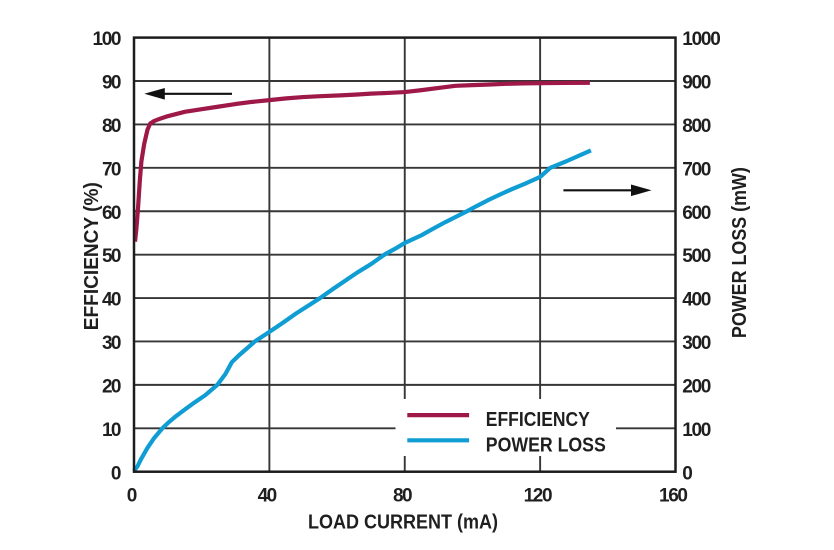 Image resolution: width=834 pixels, height=550 pixels. I want to click on svg-text: 500, so click(696, 256).